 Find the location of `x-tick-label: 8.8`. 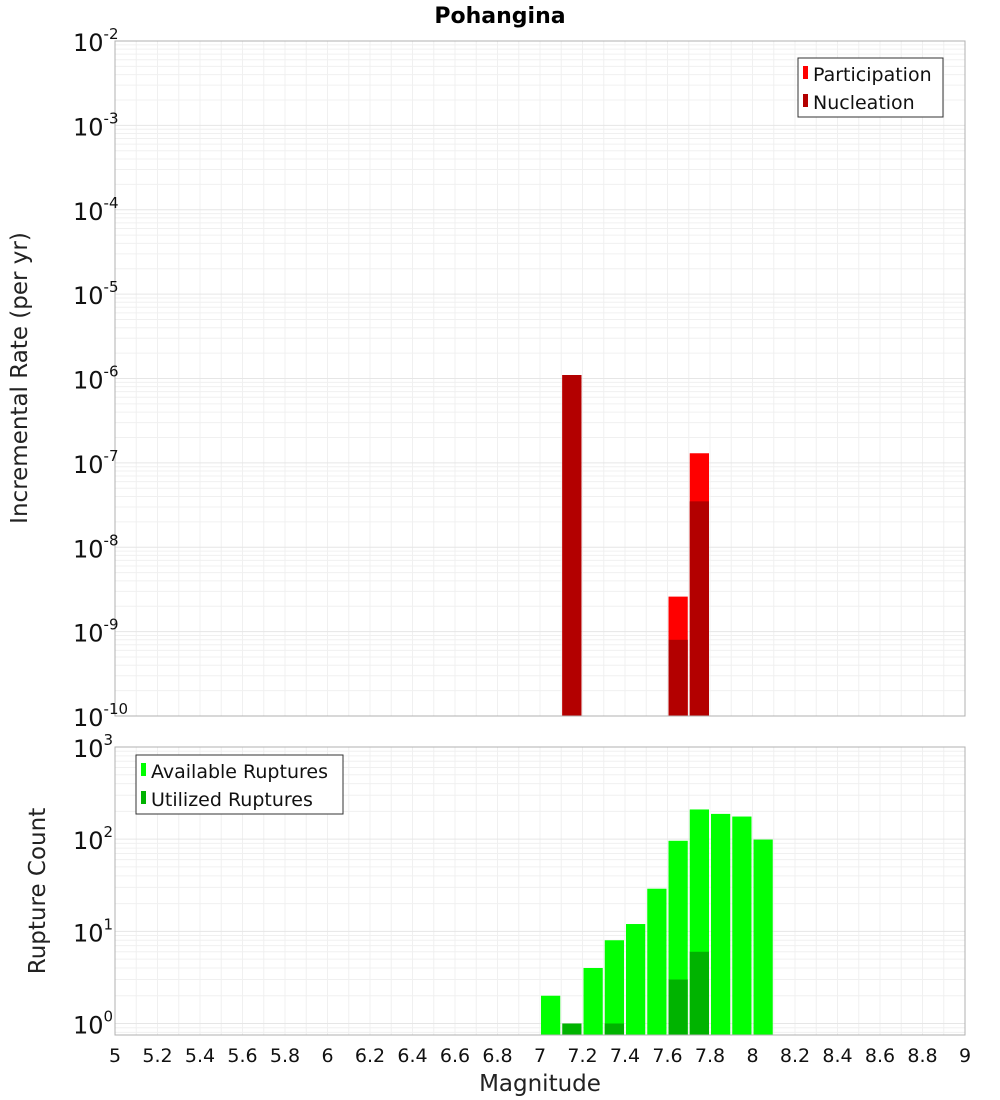

x-tick-label: 8.8 is located at coordinates (922, 1056).